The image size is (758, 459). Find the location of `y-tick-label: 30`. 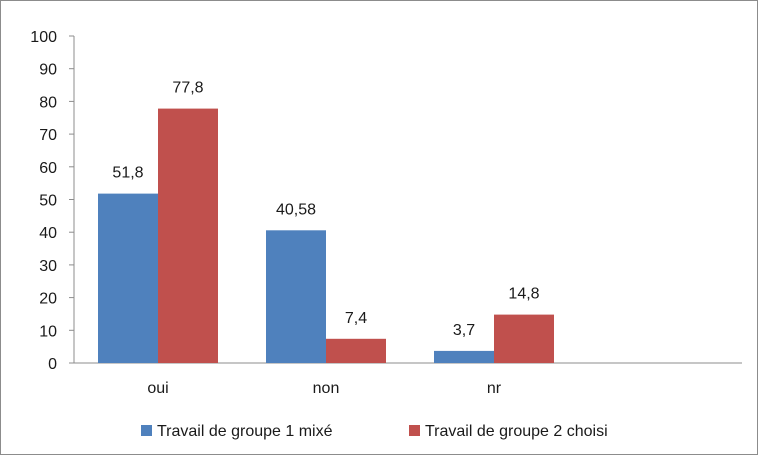

y-tick-label: 30 is located at coordinates (48, 266).